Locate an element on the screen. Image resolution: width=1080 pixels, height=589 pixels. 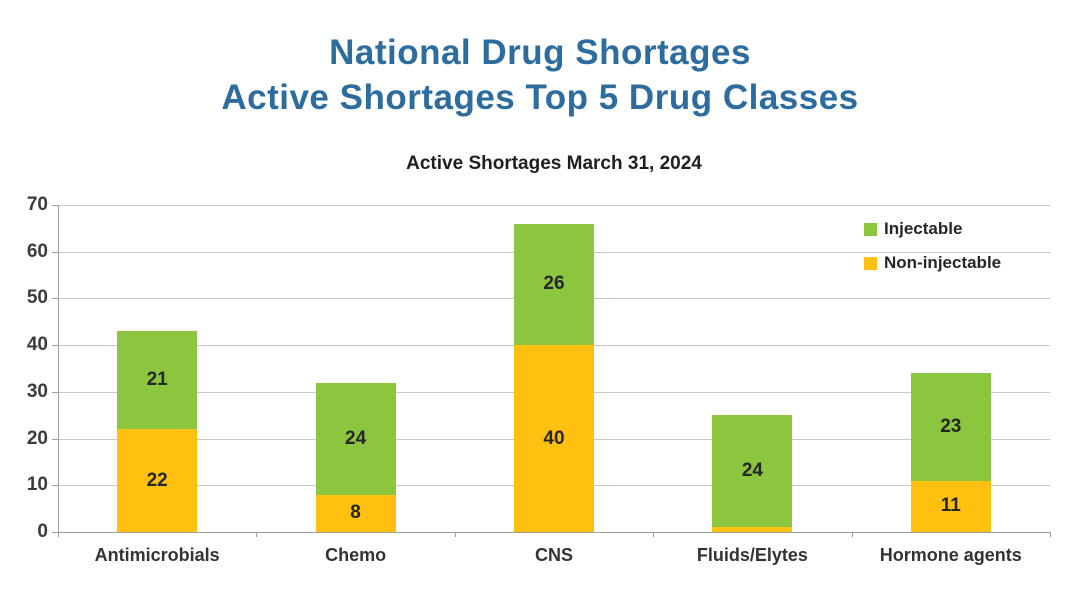
bar-segment-injectable-antimicrobials is located at coordinates (157, 380).